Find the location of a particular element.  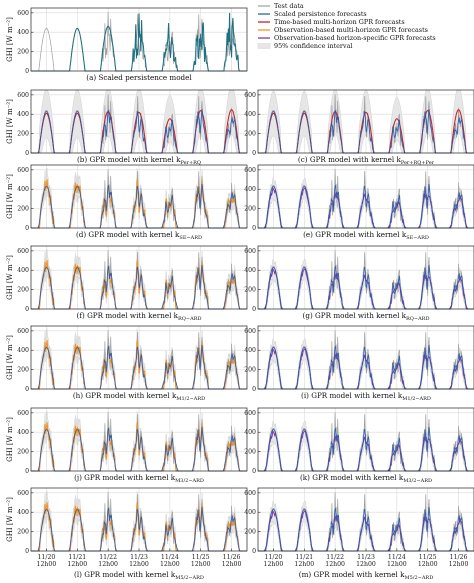

panel-caption: (l) GPR model with kernel kM5/2−ARD is located at coordinates (139, 575).